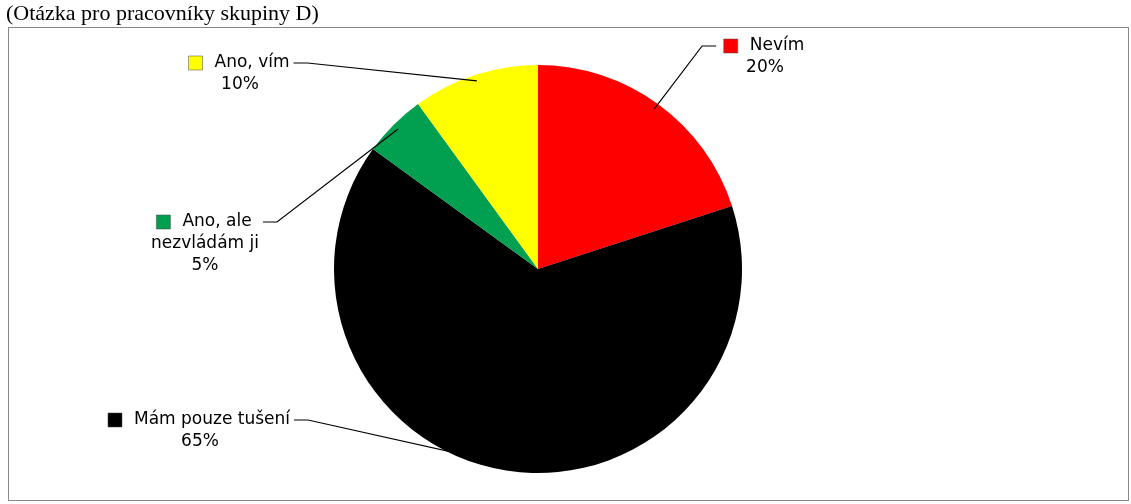 The image size is (1131, 504). Describe the element at coordinates (777, 44) in the screenshot. I see `legend-label: Nevím` at that location.